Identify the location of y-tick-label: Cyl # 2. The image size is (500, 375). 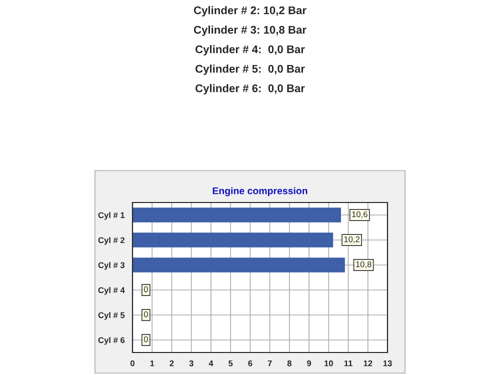
(111, 240).